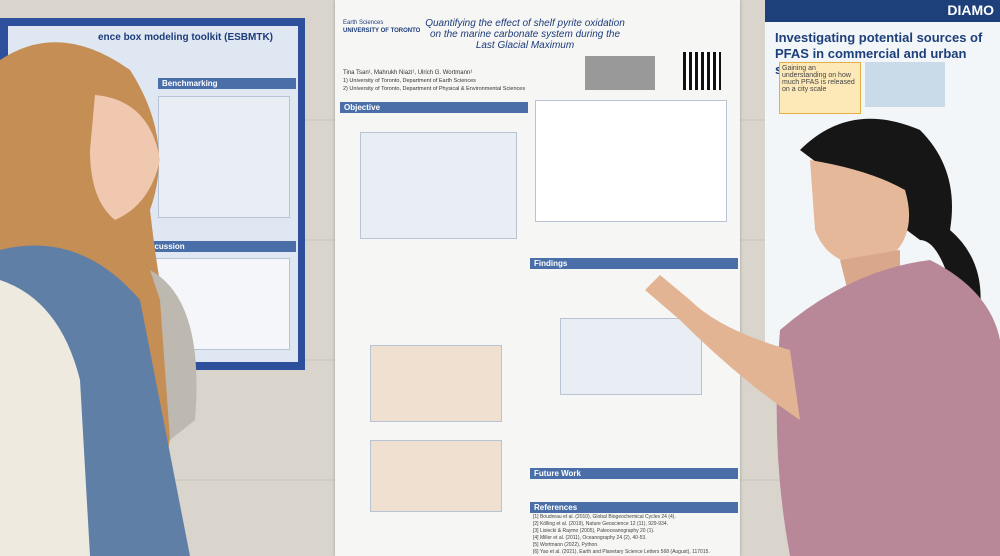 The height and width of the screenshot is (556, 1000). I want to click on institution: UNIVERSITY OF TORONTO, so click(382, 31).